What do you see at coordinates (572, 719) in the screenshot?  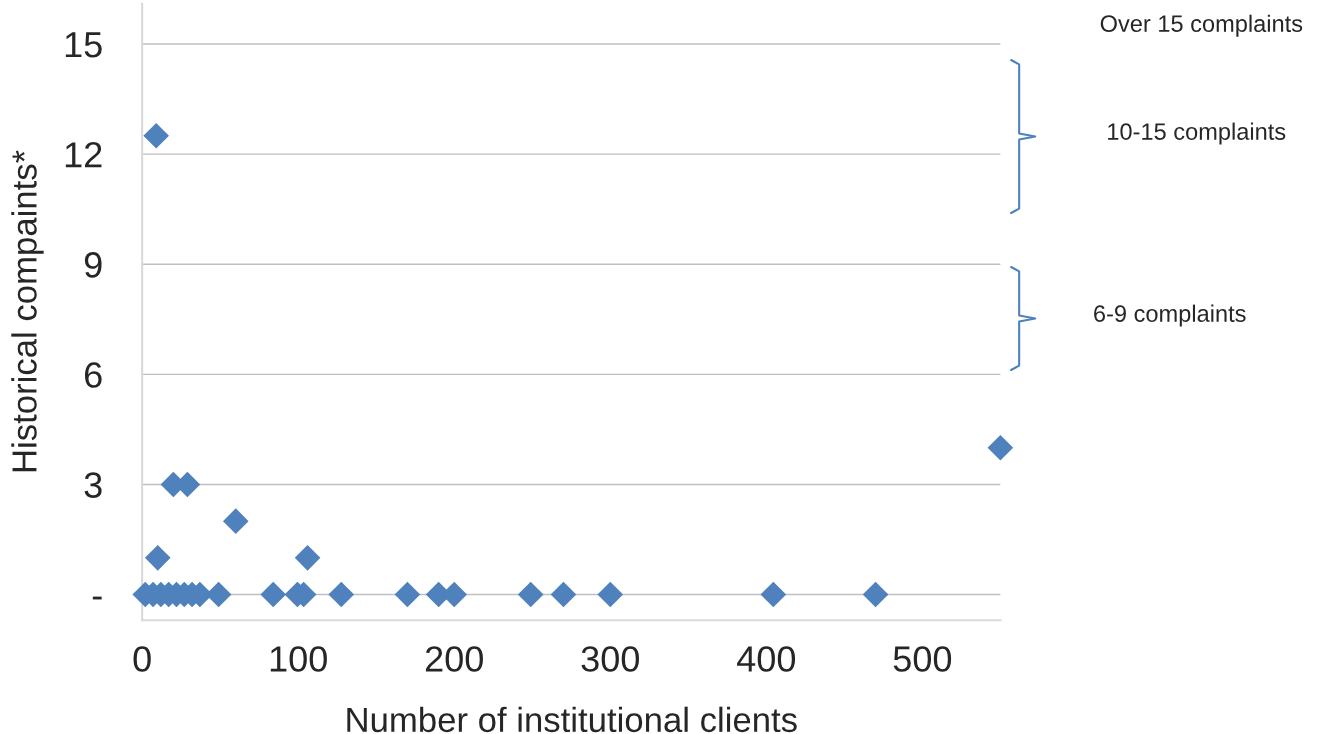 I see `x-axis-title: Number of institutional clients` at bounding box center [572, 719].